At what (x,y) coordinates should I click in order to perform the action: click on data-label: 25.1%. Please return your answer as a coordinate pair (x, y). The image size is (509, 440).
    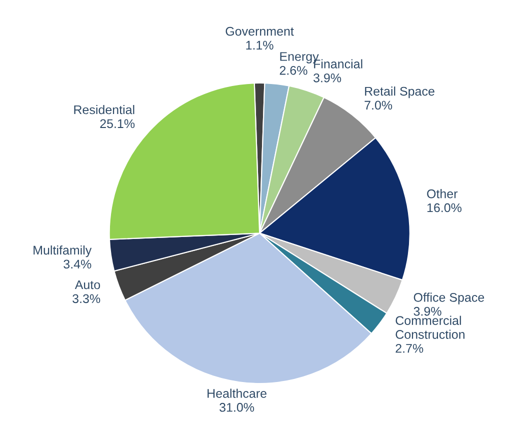
    Looking at the image, I should click on (117, 123).